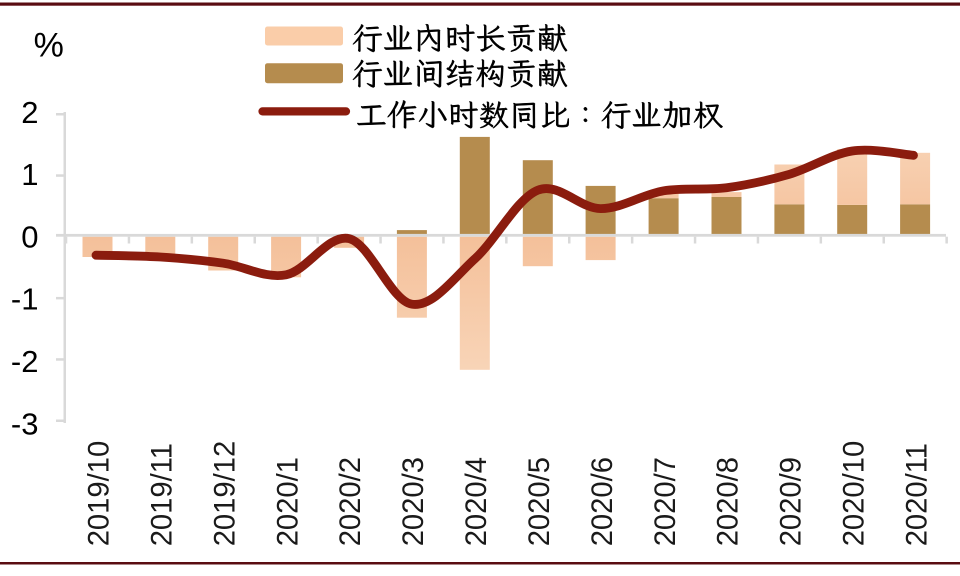  Describe the element at coordinates (477, 501) in the screenshot. I see `svg-text: 2020/4` at that location.